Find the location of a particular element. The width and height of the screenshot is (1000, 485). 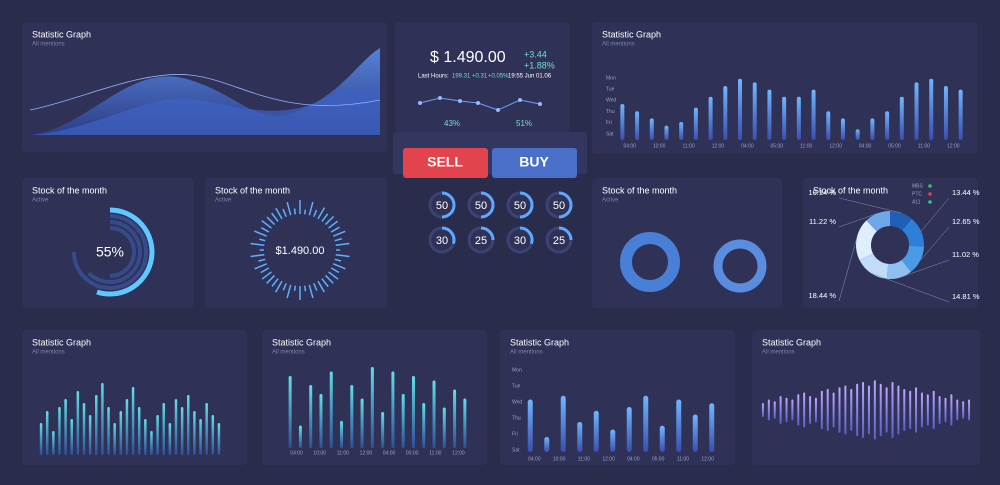

dial-label: 50 is located at coordinates (520, 206).